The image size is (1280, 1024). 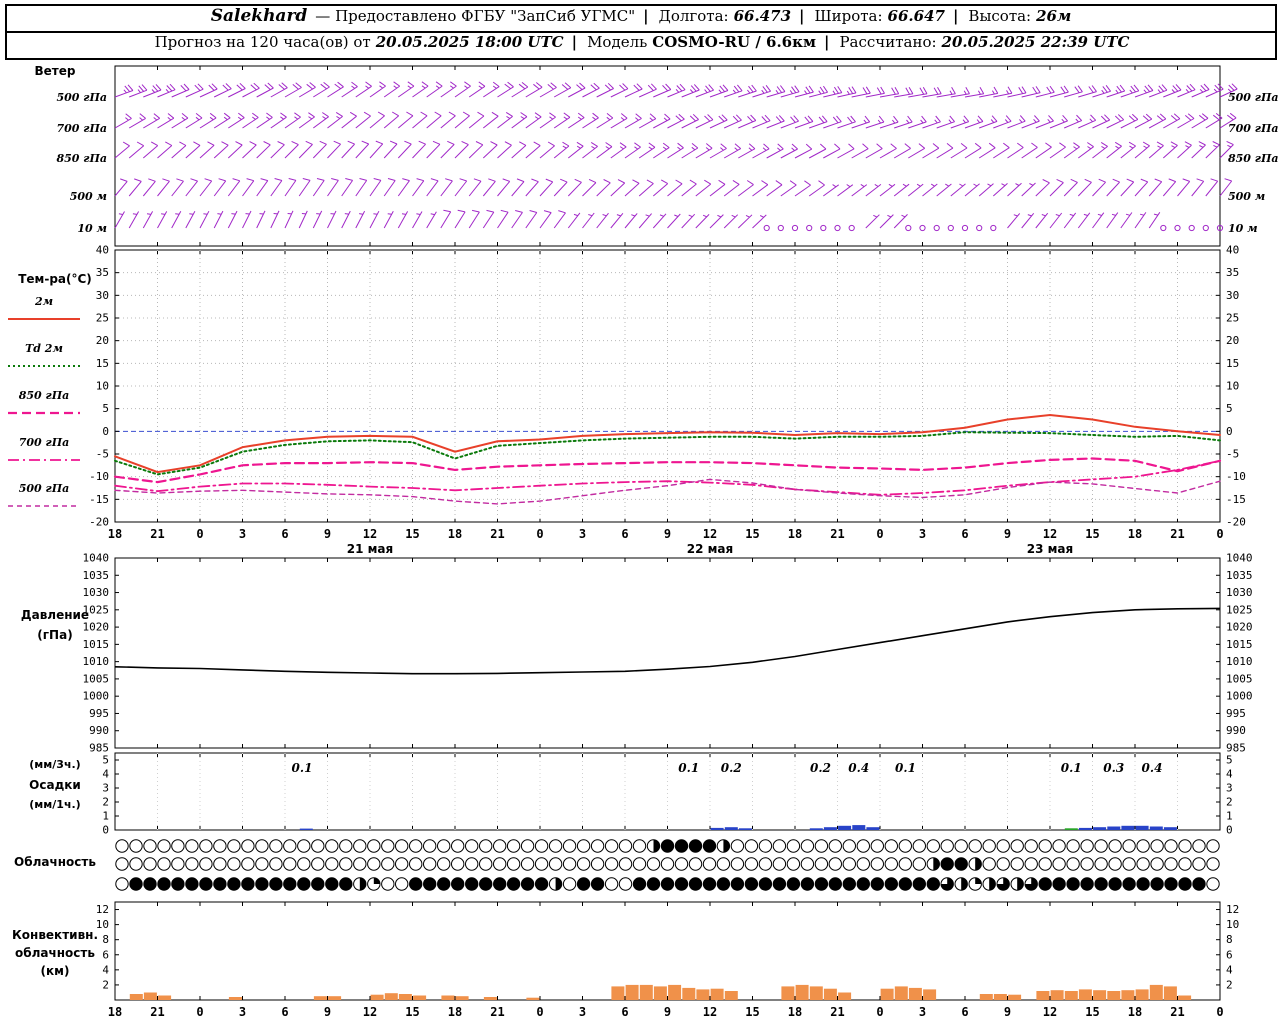 What do you see at coordinates (1229, 969) in the screenshot?
I see `axis-tick-label: 4` at bounding box center [1229, 969].